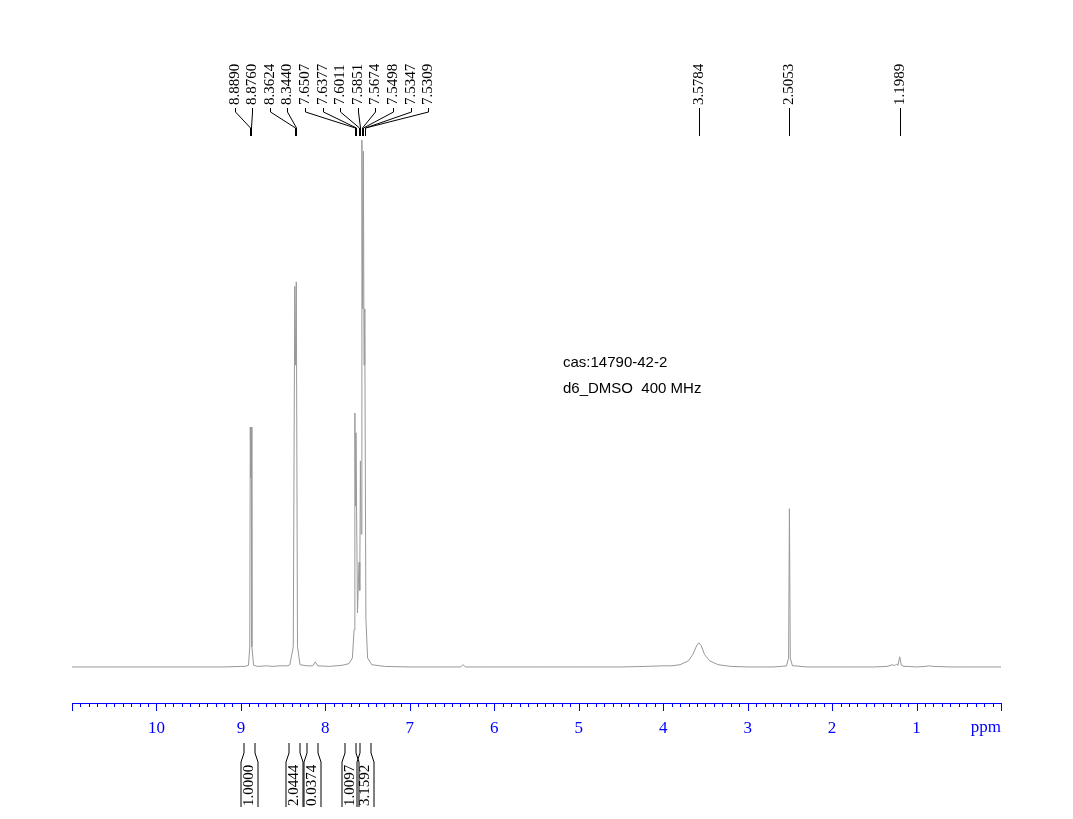 This screenshot has height=819, width=1073. What do you see at coordinates (234, 84) in the screenshot?
I see `annotation: 8.8890` at bounding box center [234, 84].